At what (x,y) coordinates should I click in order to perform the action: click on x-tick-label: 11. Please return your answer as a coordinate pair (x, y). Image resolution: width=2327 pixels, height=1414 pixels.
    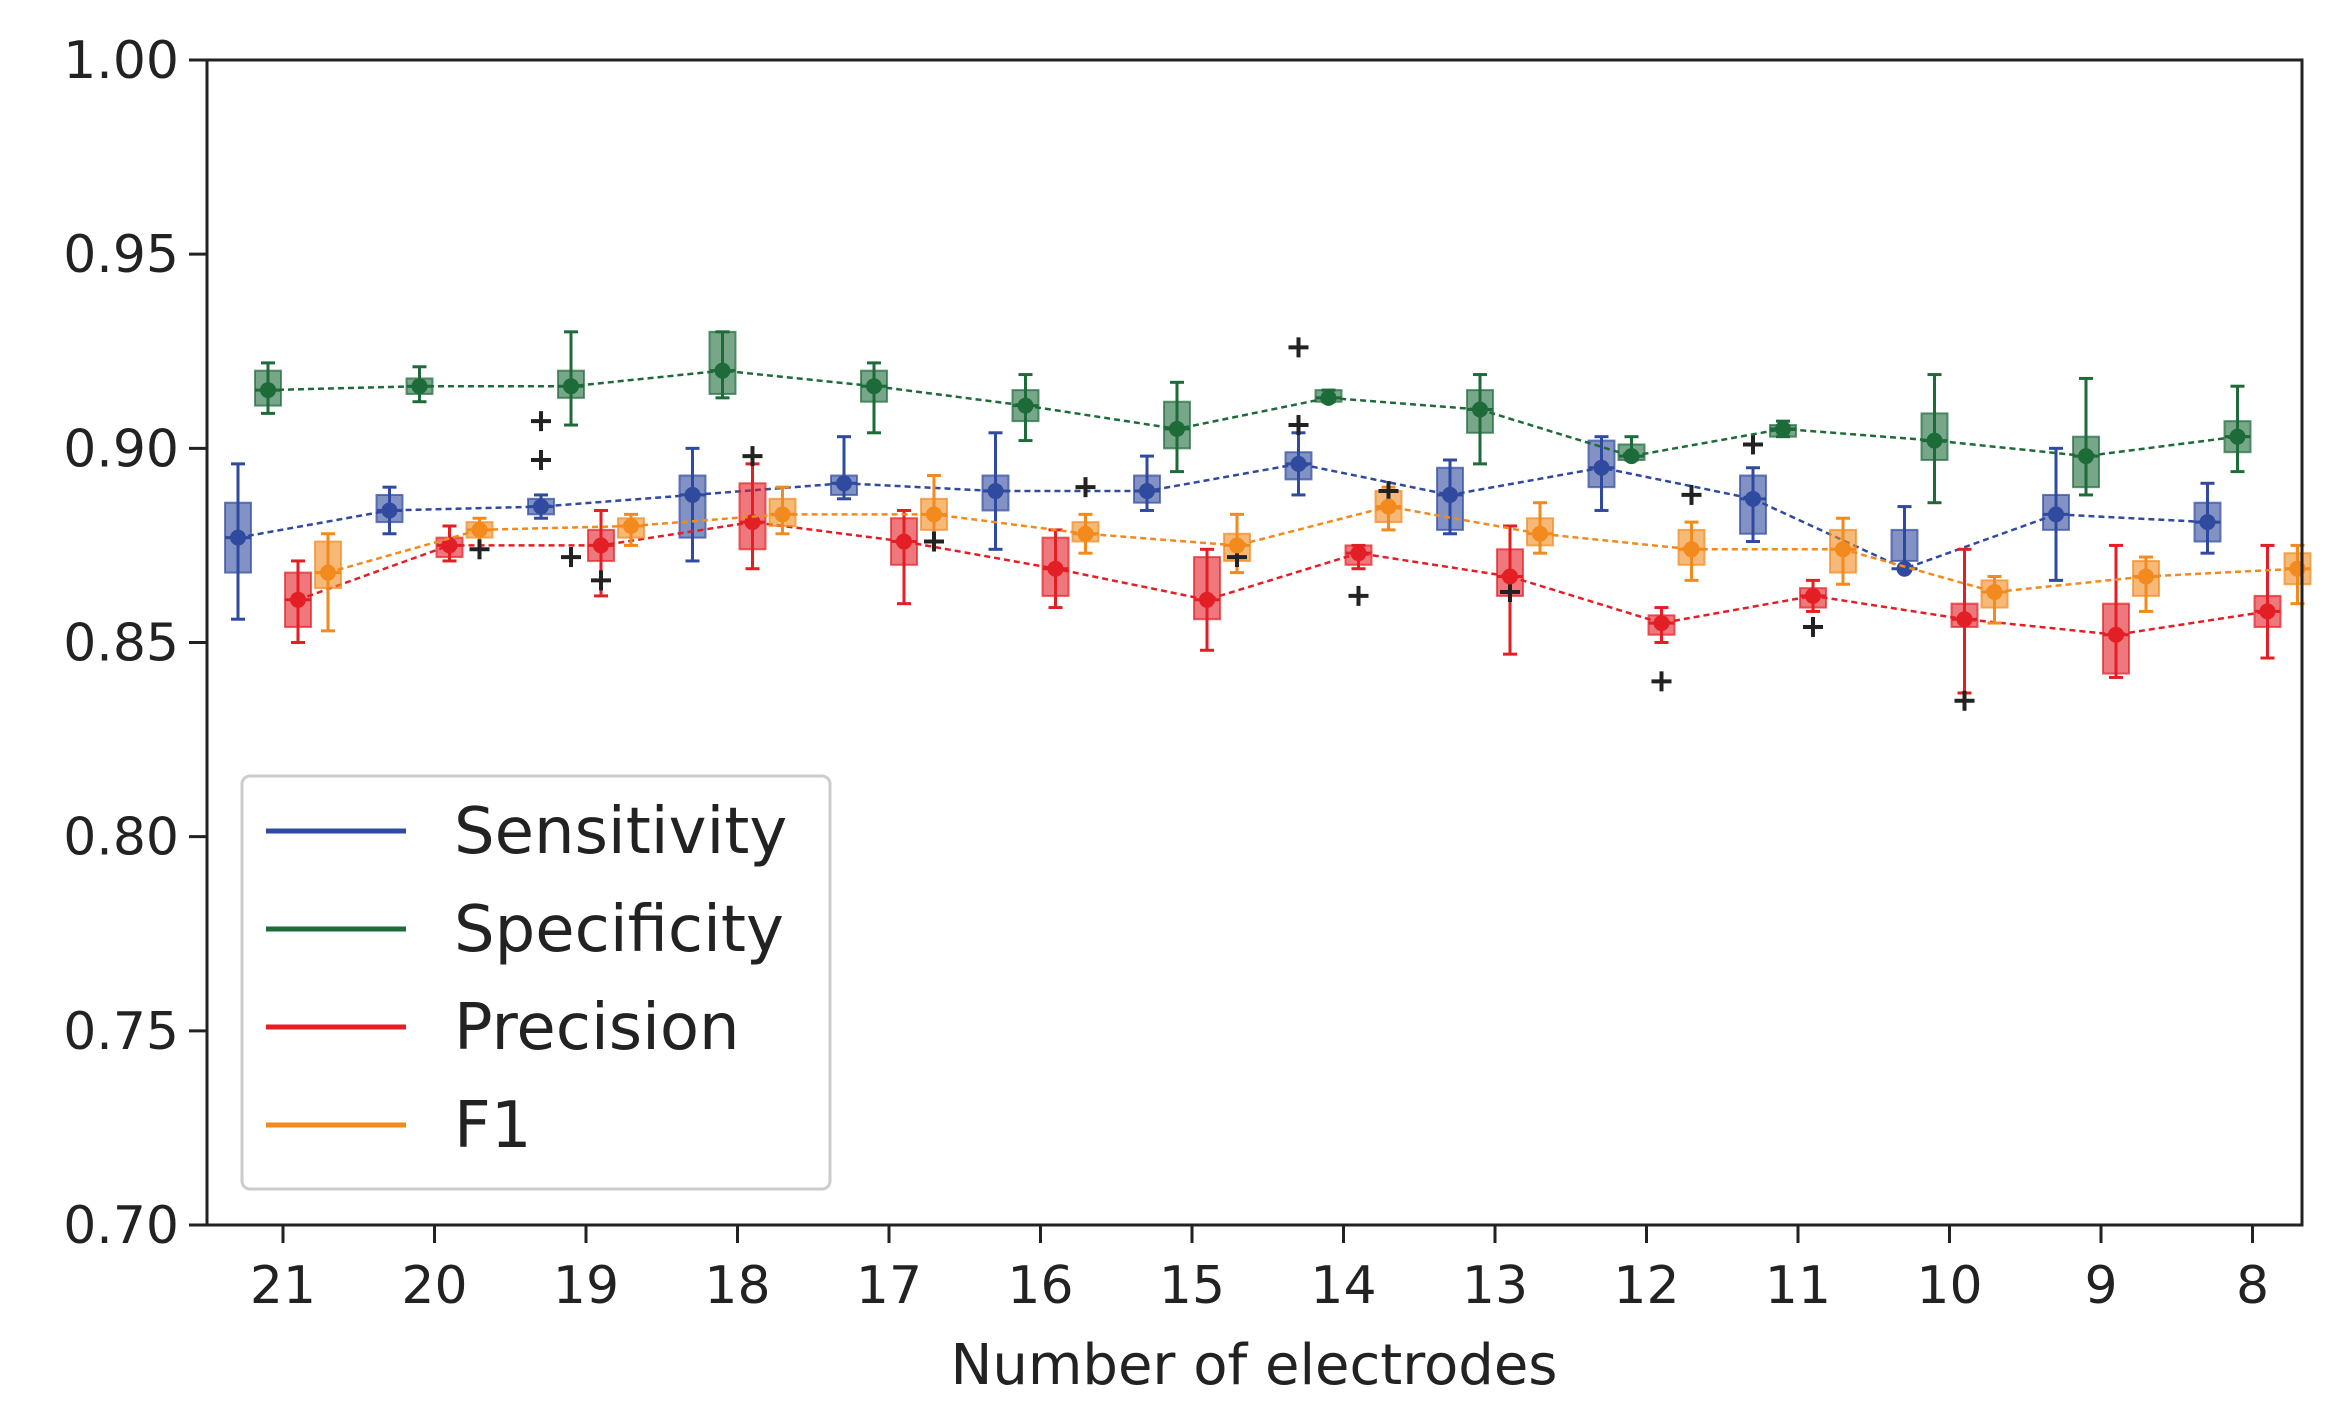
    Looking at the image, I should click on (1798, 1286).